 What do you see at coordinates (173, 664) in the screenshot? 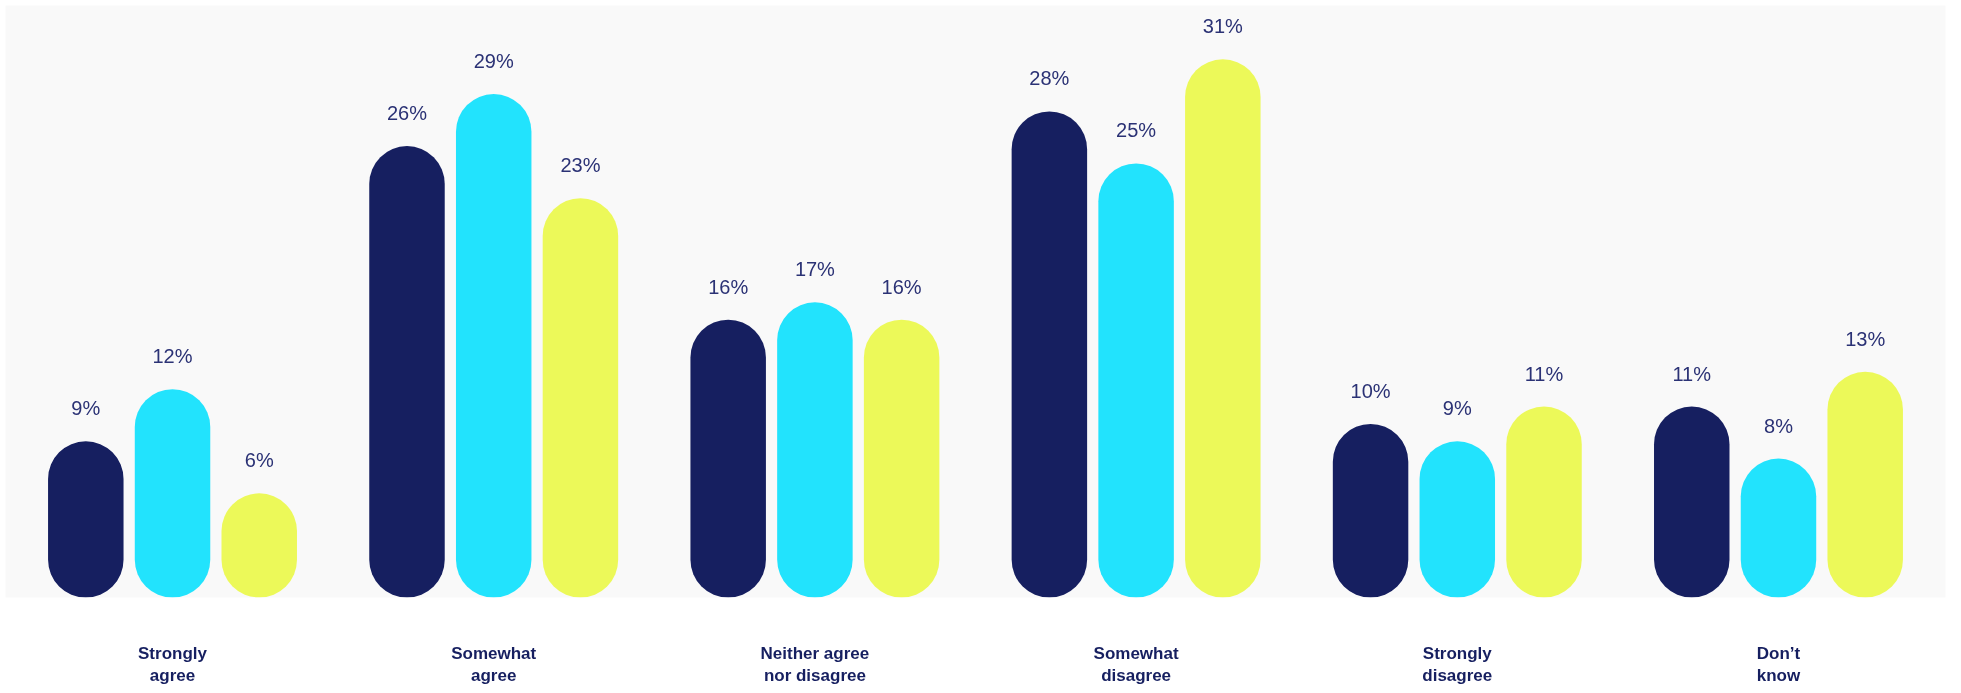
I see `x-tick-label: Strongly agree` at bounding box center [173, 664].